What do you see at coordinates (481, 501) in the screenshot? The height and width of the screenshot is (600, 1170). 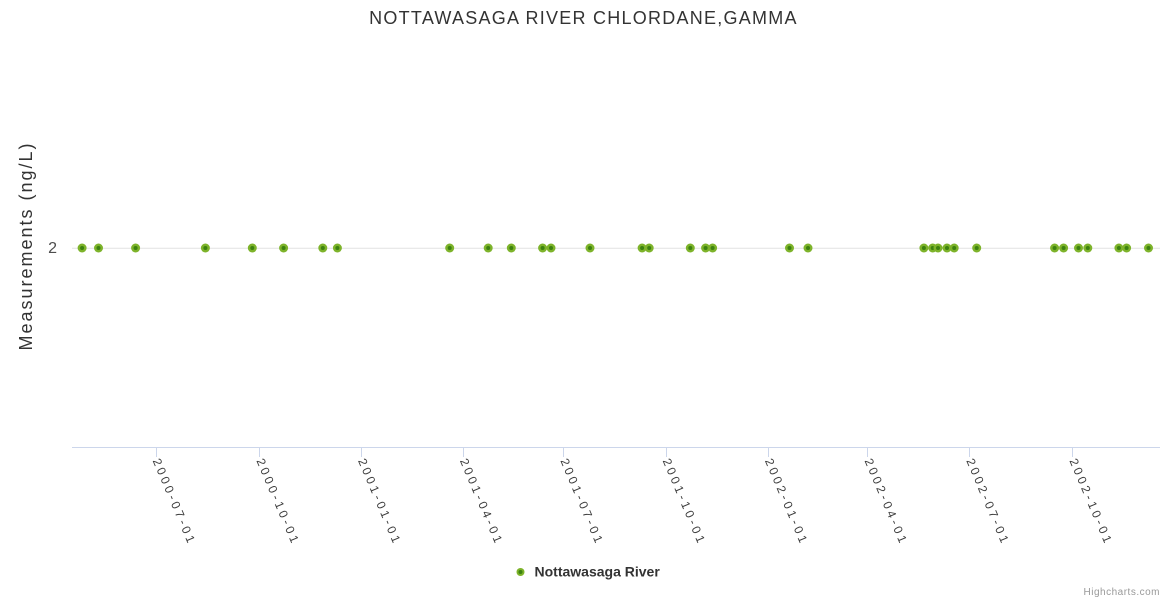 I see `svg-text: 2001-04-01` at bounding box center [481, 501].